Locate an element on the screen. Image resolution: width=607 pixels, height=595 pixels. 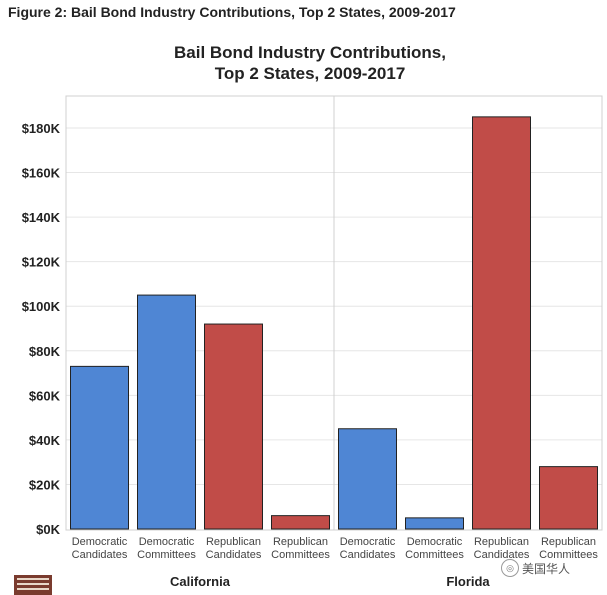
y-tick-label: $20K is located at coordinates (45, 484).